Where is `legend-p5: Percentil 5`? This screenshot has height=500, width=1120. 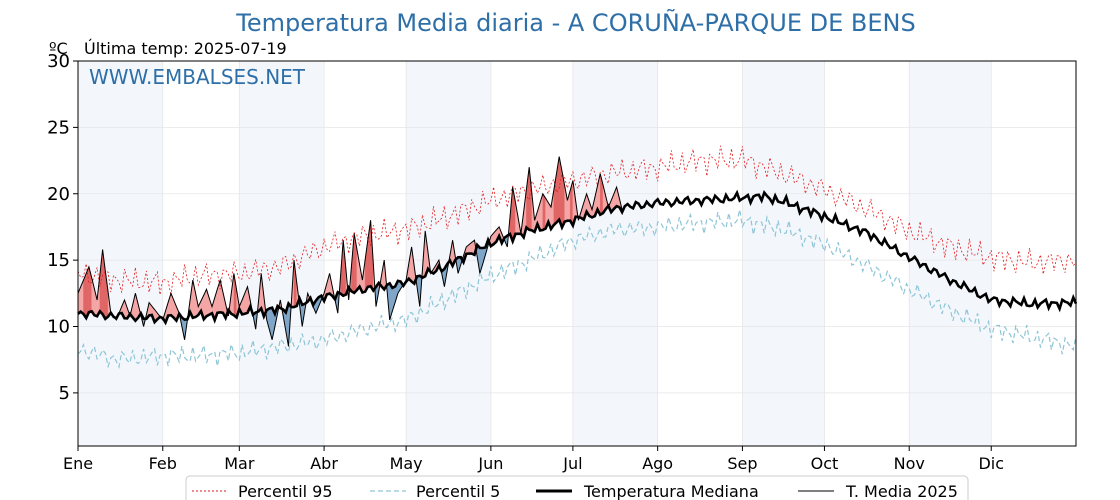
legend-p5: Percentil 5 is located at coordinates (458, 491).